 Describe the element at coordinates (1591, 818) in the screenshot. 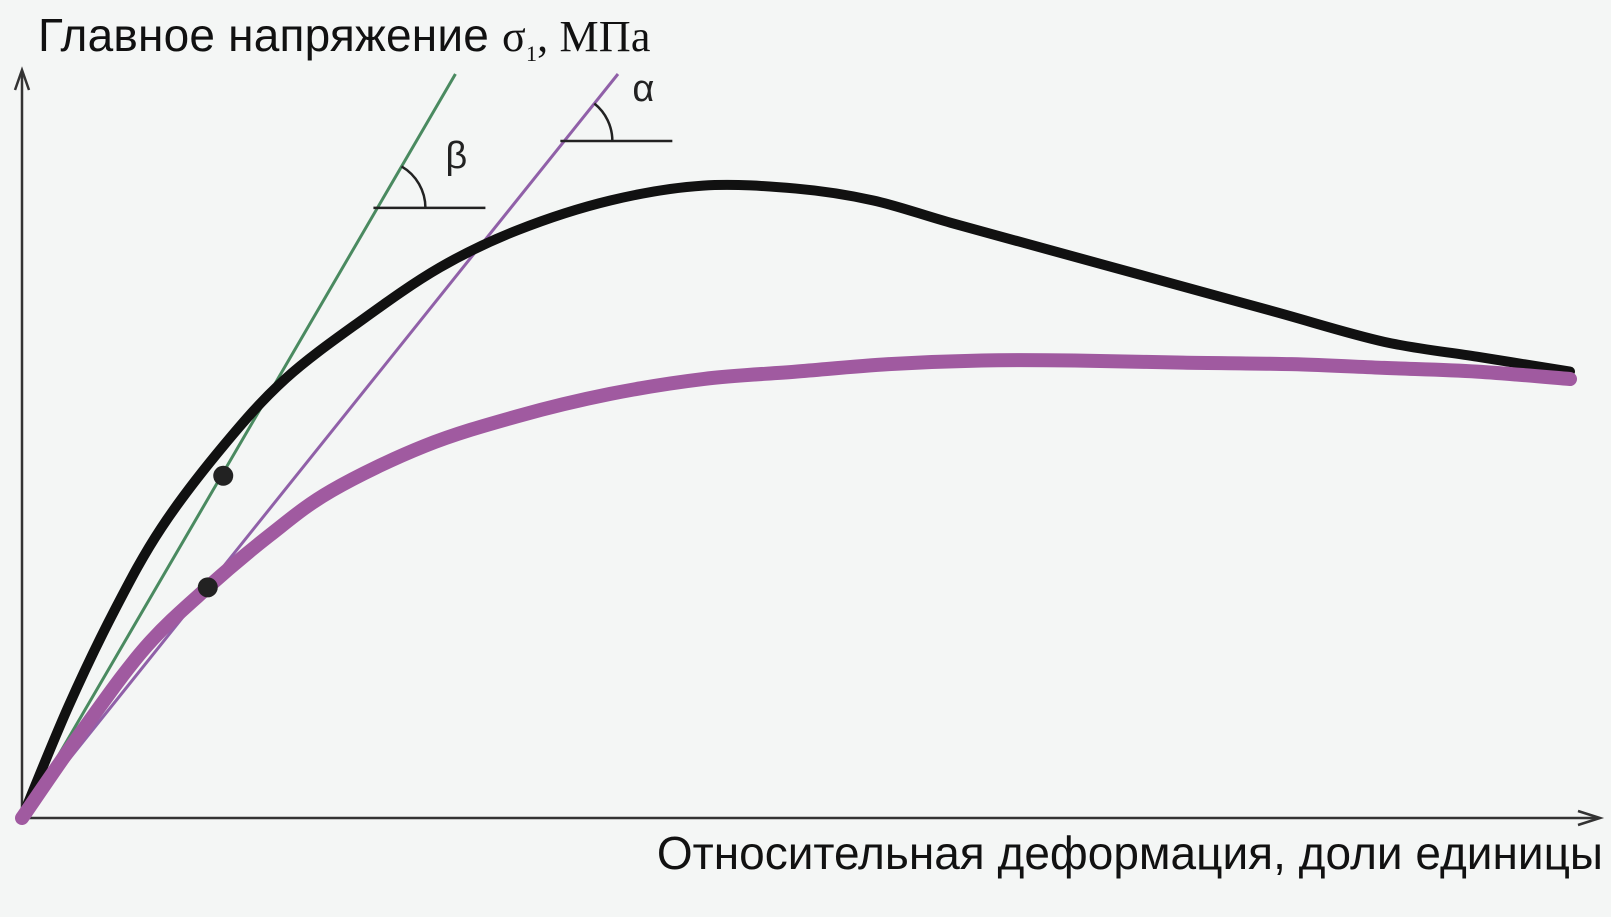

I see `x-axis-arrow` at that location.